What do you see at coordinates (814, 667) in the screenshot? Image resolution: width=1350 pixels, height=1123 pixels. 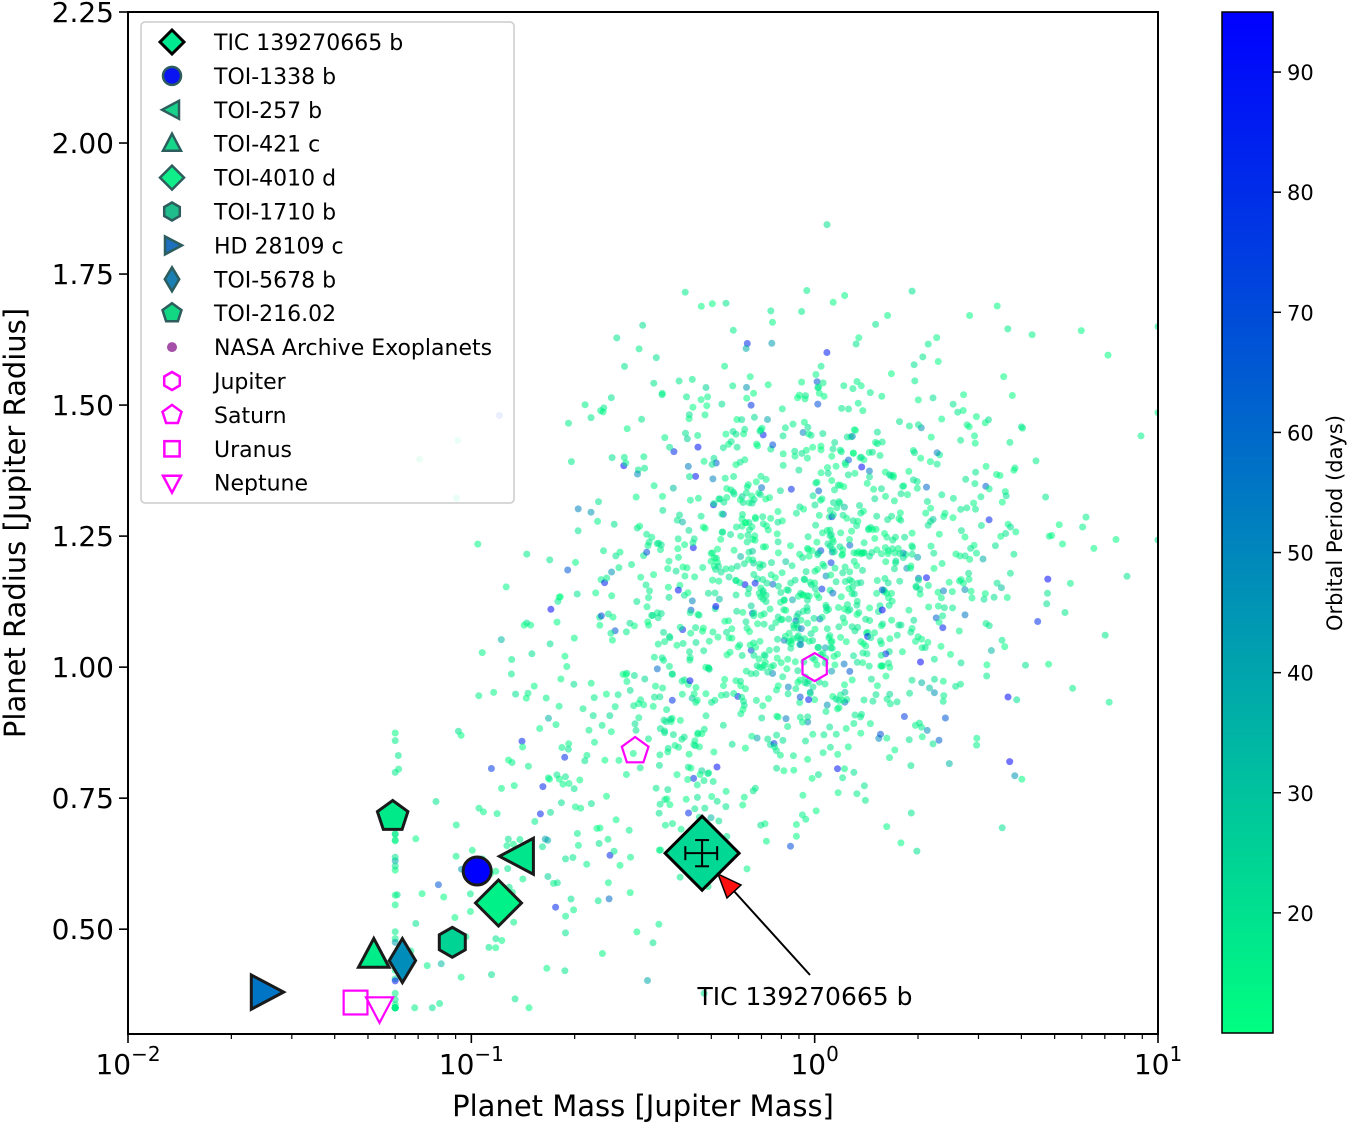 I see `solar-planet-jupiter` at bounding box center [814, 667].